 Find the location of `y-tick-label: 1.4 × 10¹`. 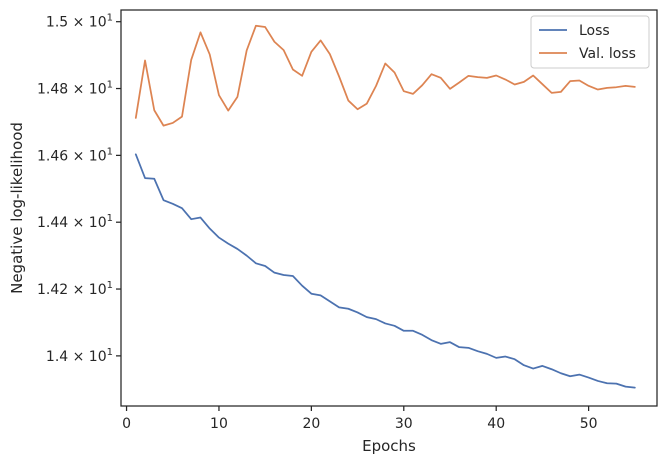

y-tick-label: 1.4 × 10¹ is located at coordinates (79, 356).